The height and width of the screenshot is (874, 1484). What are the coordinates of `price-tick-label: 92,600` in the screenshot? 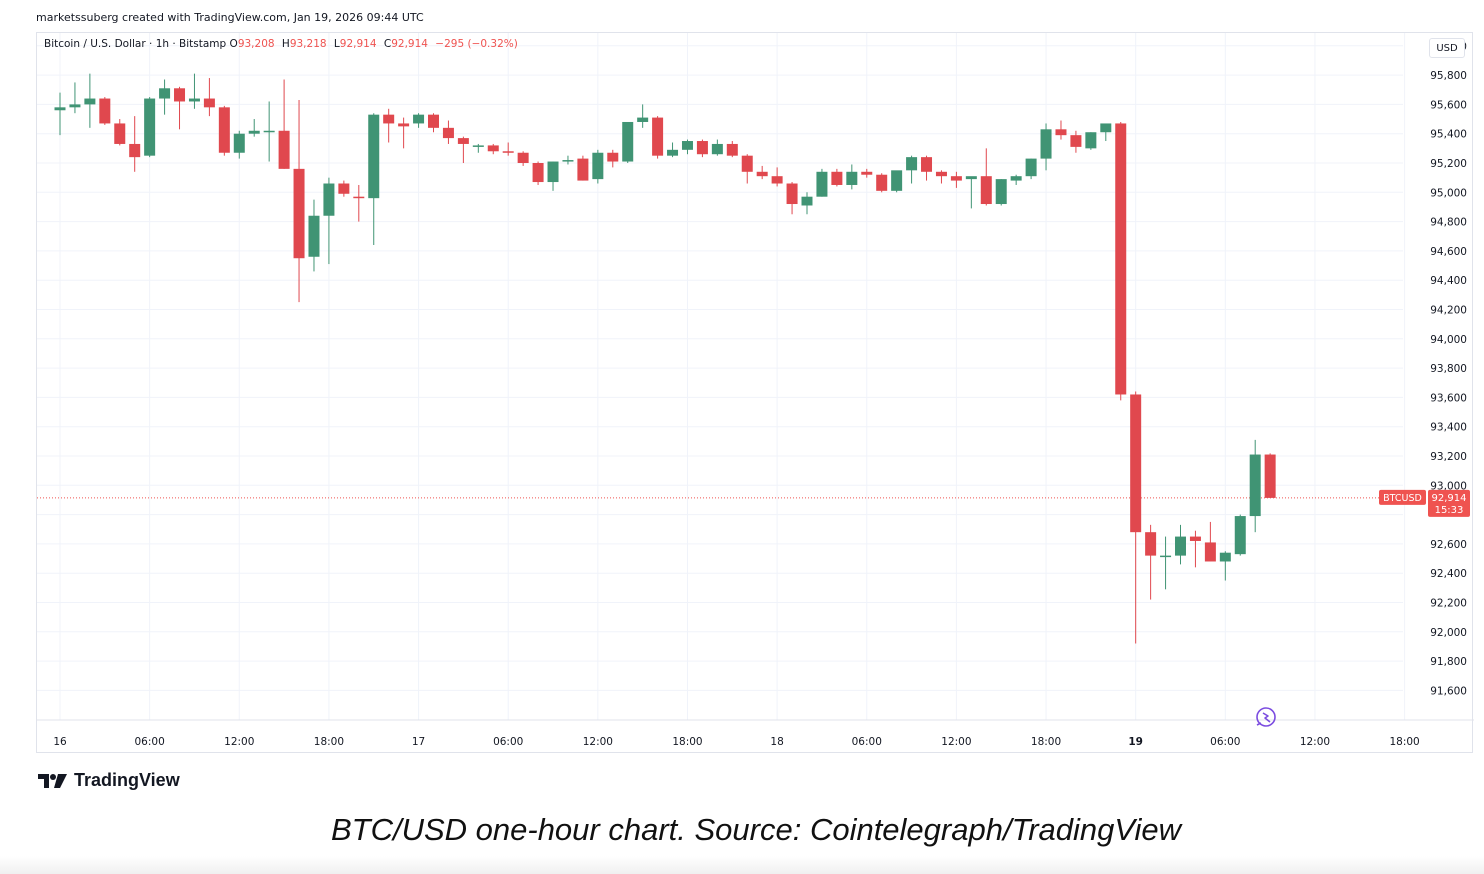 It's located at (1448, 545).